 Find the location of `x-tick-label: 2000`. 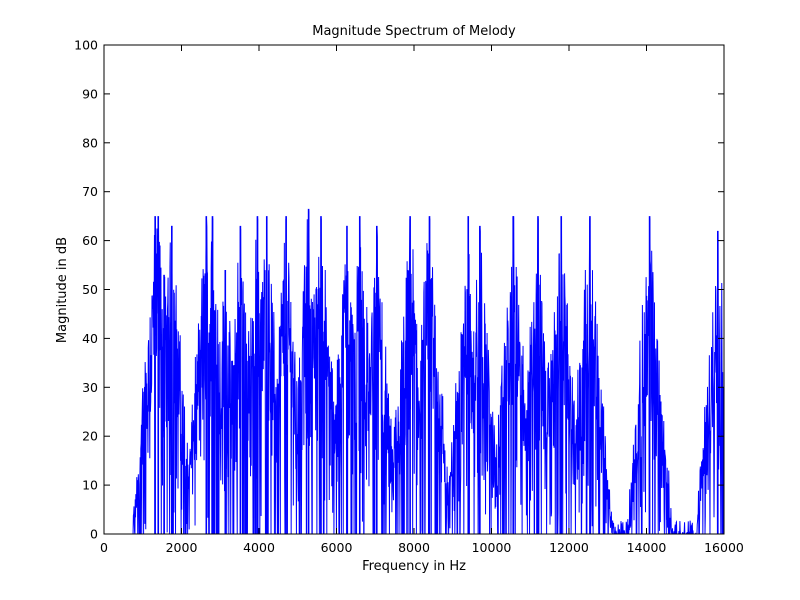

x-tick-label: 2000 is located at coordinates (182, 547).